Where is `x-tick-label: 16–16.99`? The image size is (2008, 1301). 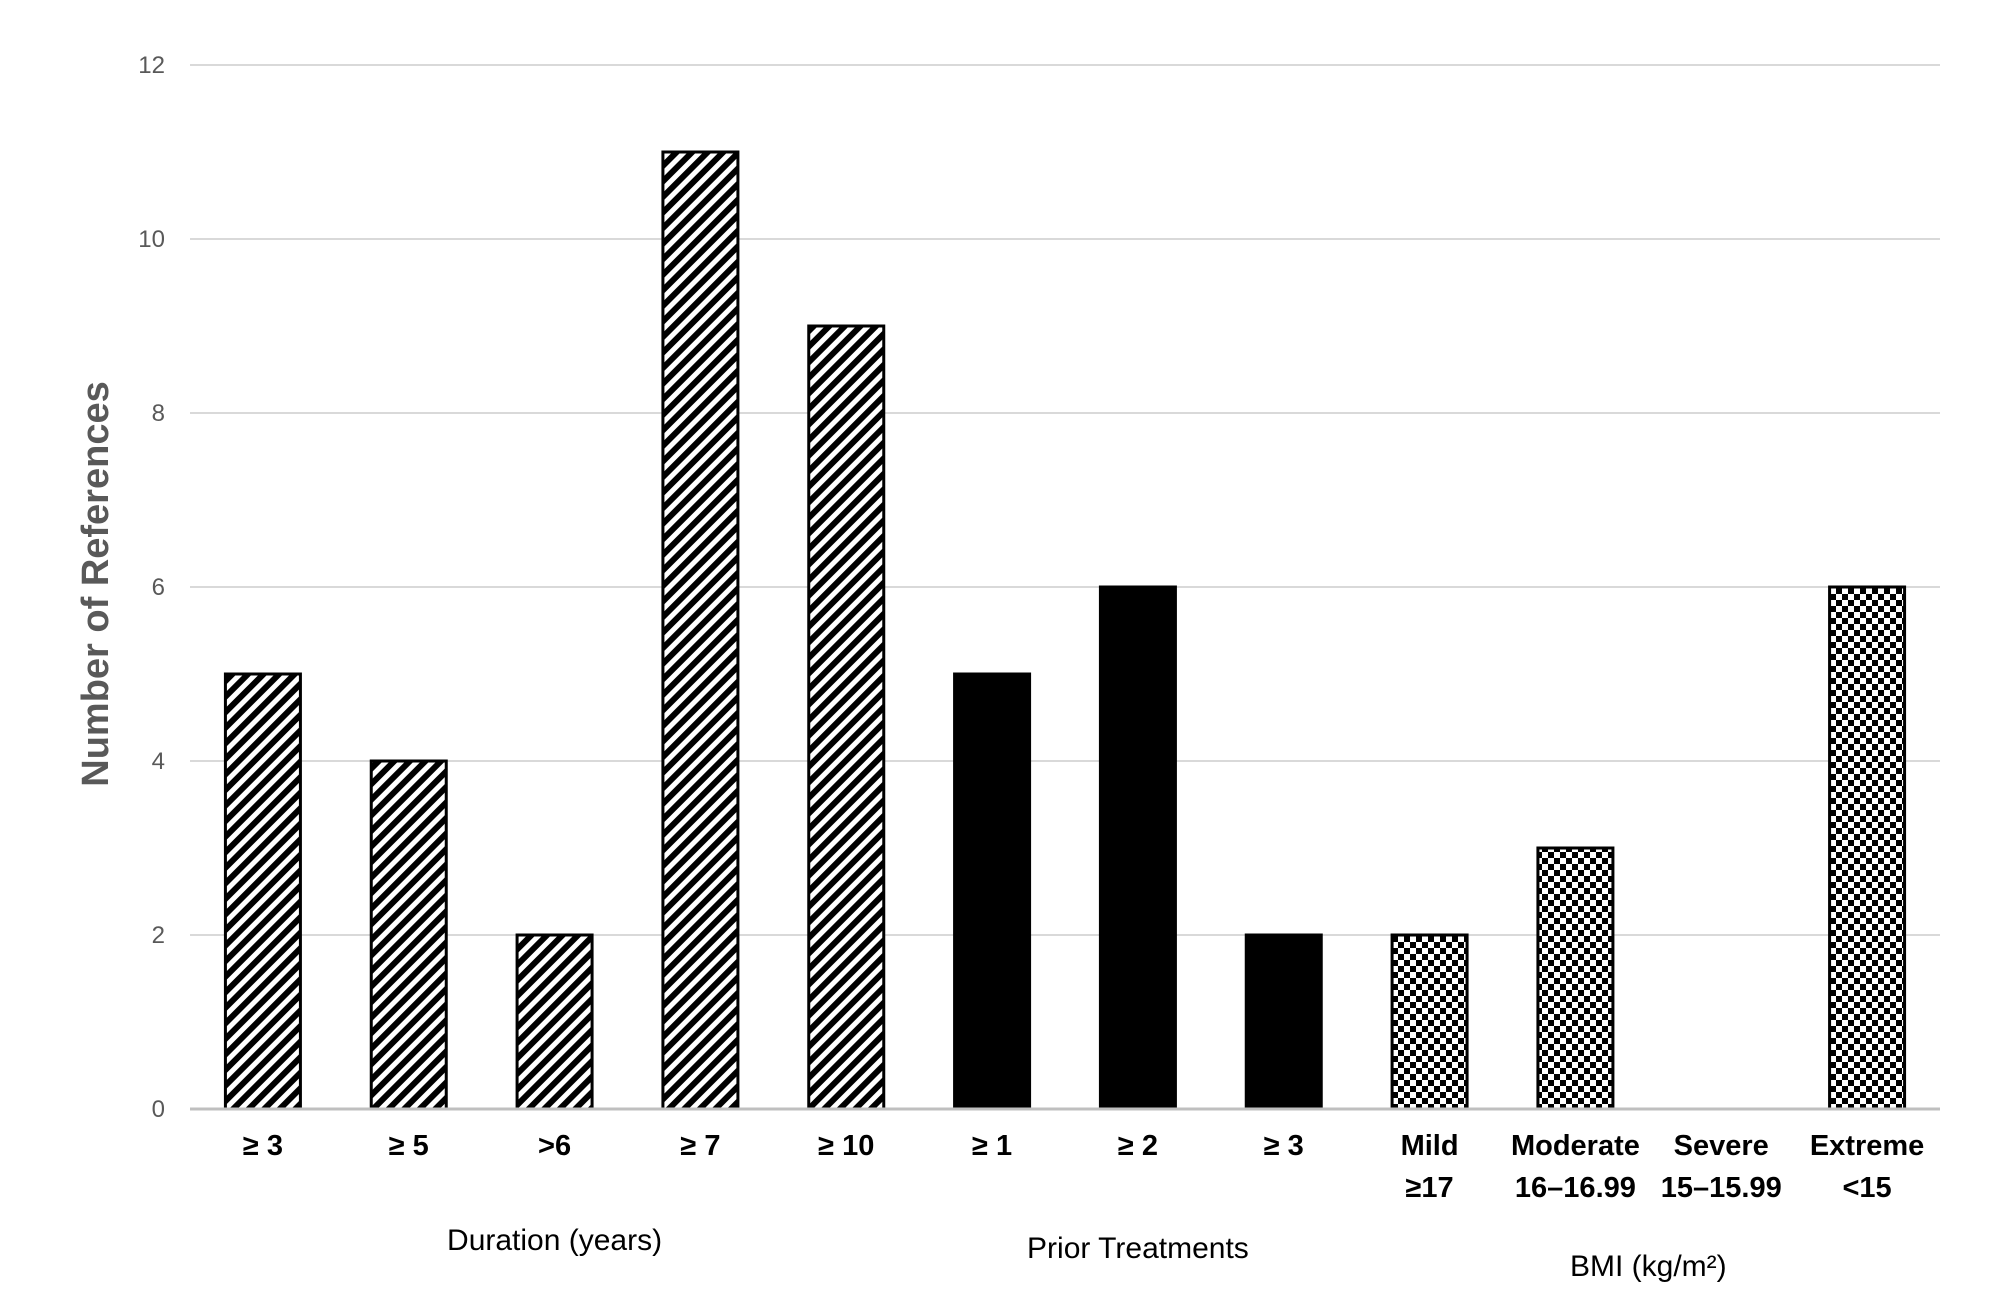
x-tick-label: 16–16.99 is located at coordinates (1575, 1188).